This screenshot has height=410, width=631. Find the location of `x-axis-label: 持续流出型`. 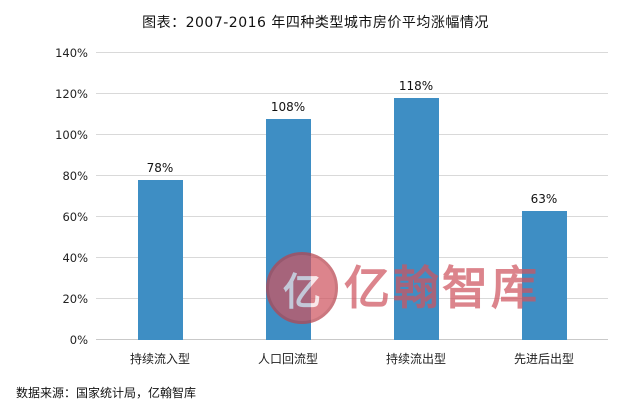

x-axis-label: 持续流出型 is located at coordinates (415, 359).